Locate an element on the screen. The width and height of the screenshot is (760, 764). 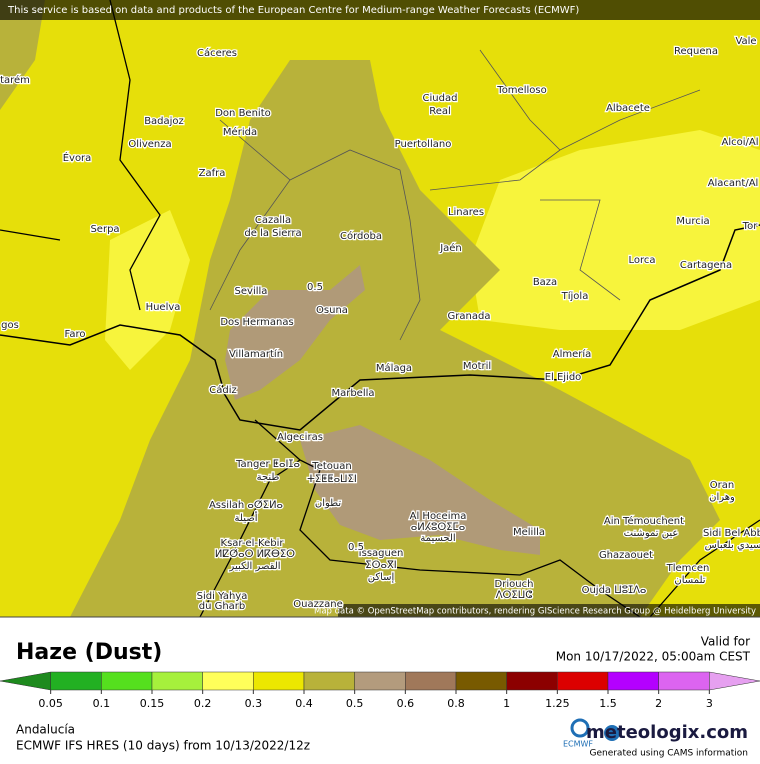
city-label: de la Sierra is located at coordinates (272, 233).